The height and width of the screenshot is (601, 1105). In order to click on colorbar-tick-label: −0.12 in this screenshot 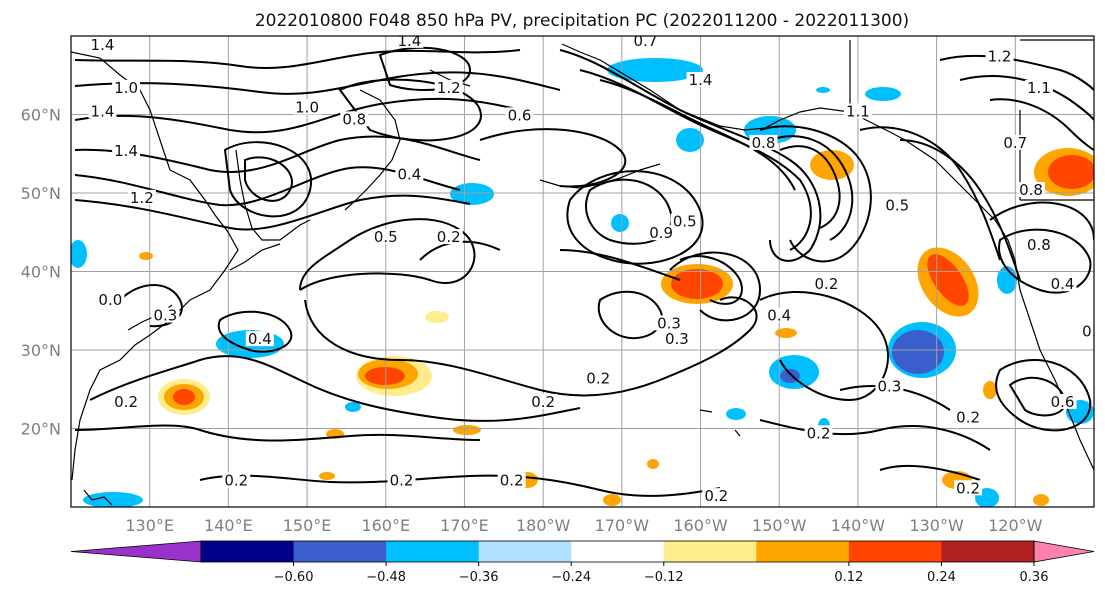, I will do `click(664, 577)`.